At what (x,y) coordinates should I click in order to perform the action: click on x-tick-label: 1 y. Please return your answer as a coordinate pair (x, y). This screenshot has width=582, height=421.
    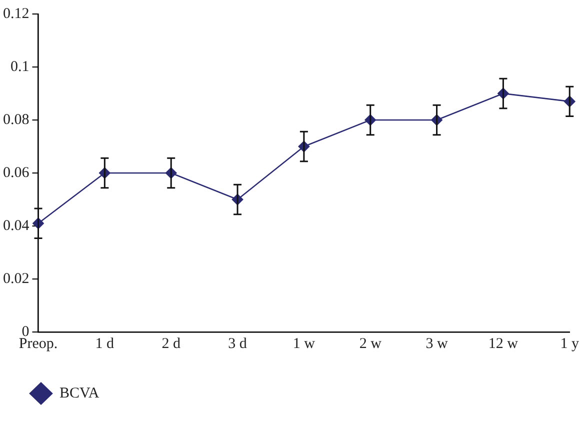
    Looking at the image, I should click on (570, 344).